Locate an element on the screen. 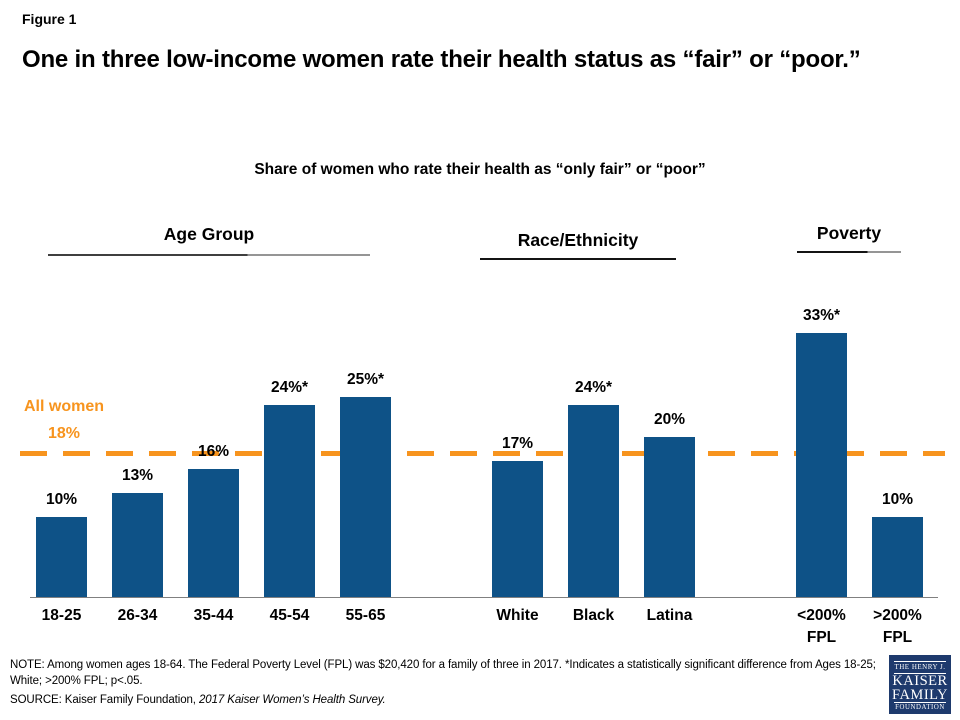 The height and width of the screenshot is (720, 960). bar-value-label: 13% is located at coordinates (137, 475).